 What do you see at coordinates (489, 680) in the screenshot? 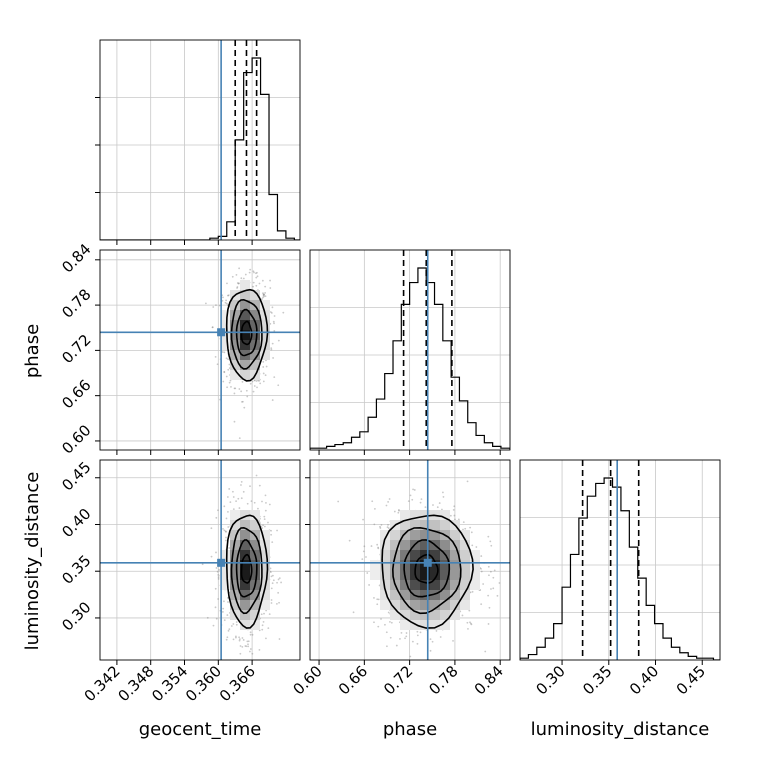
I see `x-tick-label: 0.84` at bounding box center [489, 680].